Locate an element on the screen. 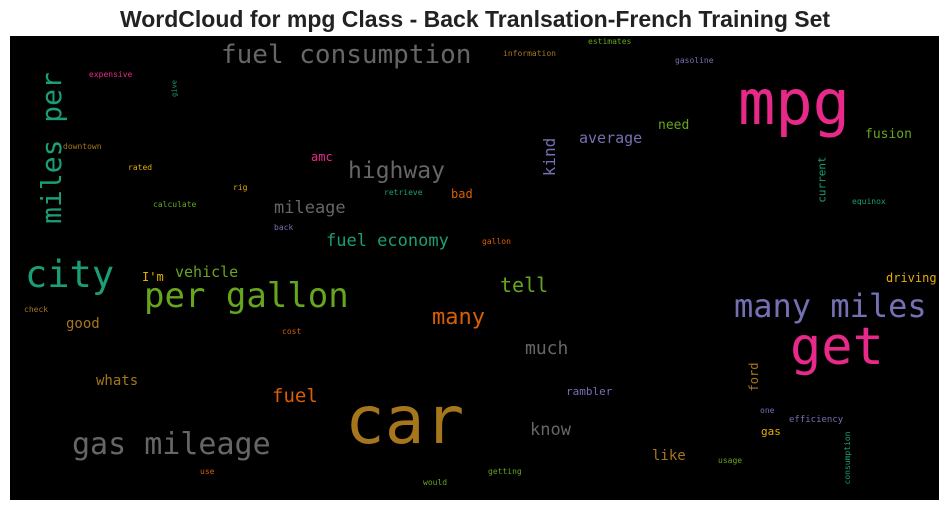 This screenshot has height=511, width=950. word-gas: gas is located at coordinates (771, 431).